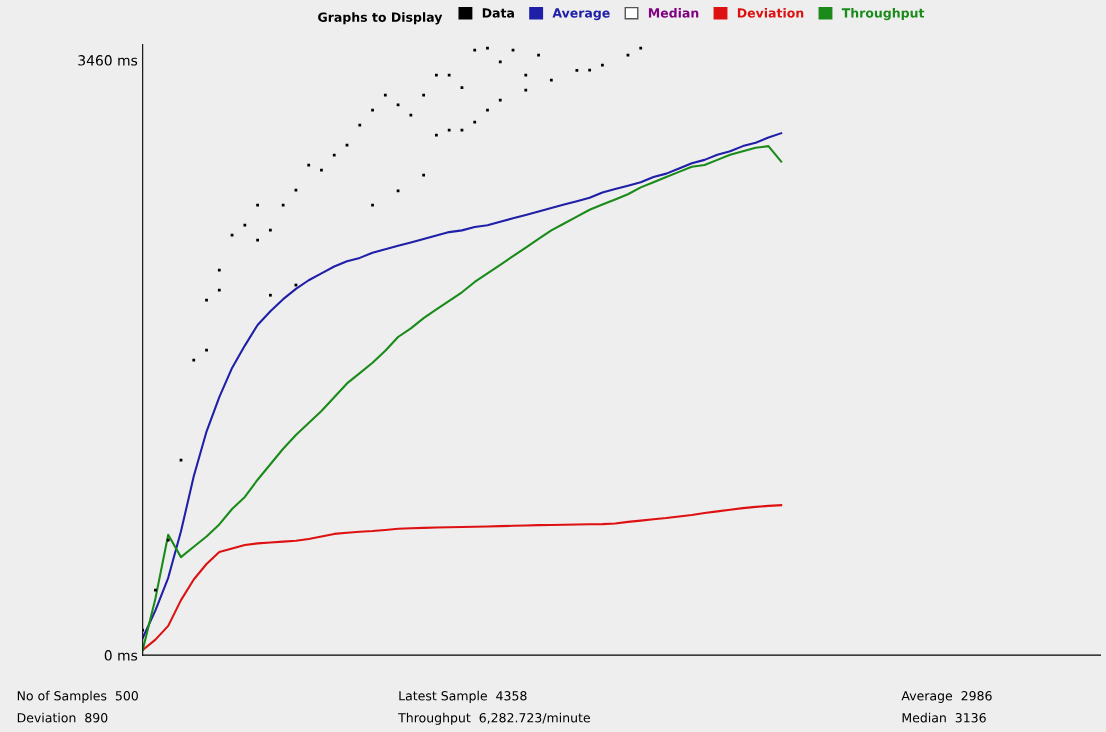 Image resolution: width=1106 pixels, height=732 pixels. I want to click on y-tick-label: 3460 ms, so click(108, 60).